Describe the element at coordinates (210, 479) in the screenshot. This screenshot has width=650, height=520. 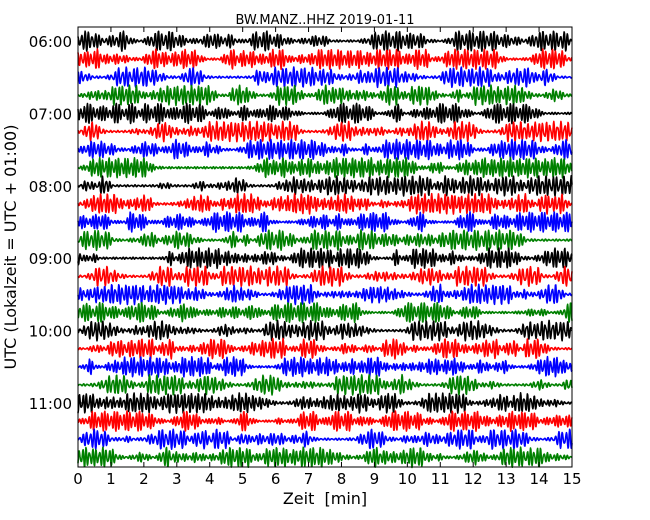
I see `x-tick-label: 4` at that location.